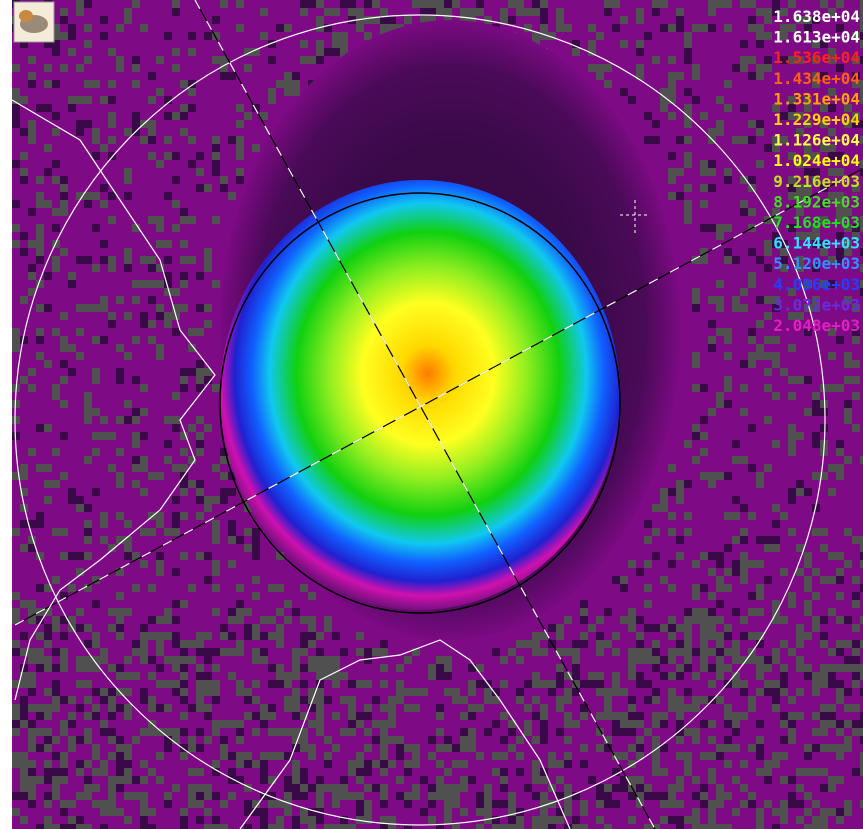 The height and width of the screenshot is (829, 863). I want to click on app-icon, so click(34, 22).